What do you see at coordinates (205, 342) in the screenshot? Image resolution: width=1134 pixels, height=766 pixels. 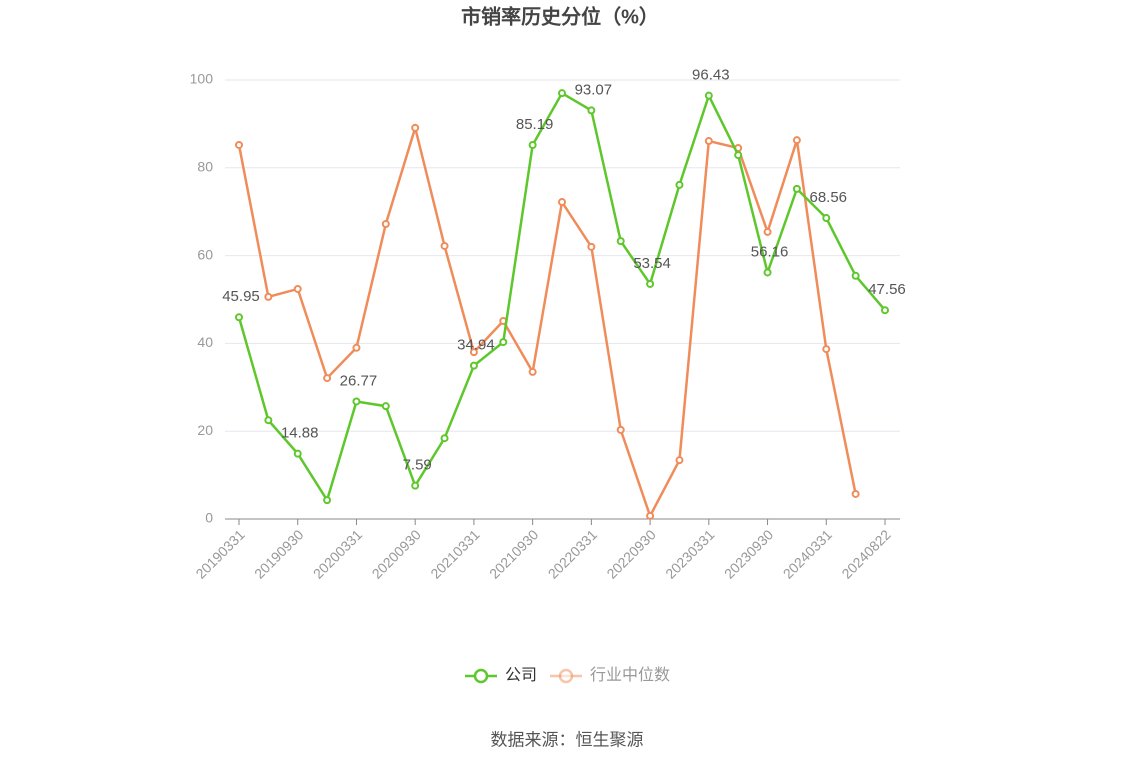 I see `y-tick-label: 40` at bounding box center [205, 342].